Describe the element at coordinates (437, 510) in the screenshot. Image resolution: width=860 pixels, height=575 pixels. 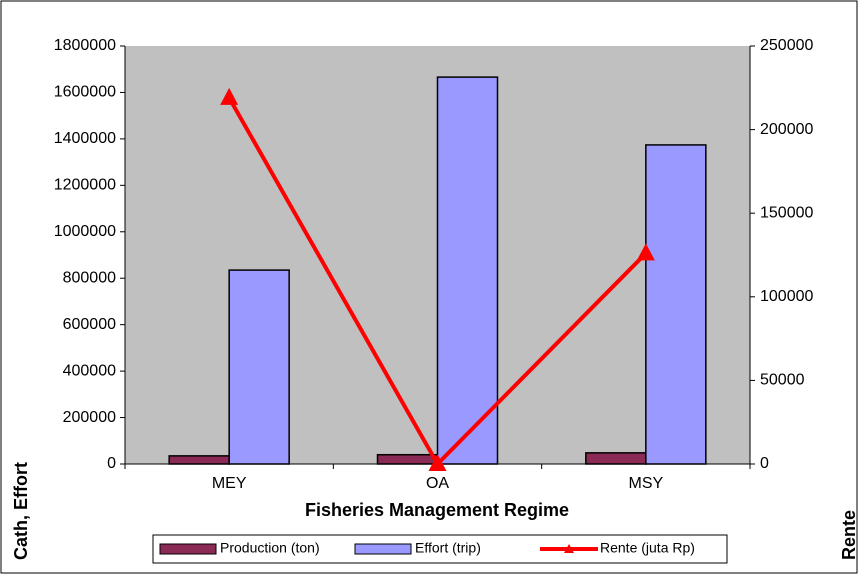
I see `x-axis-title: Fisheries Management Regime` at that location.